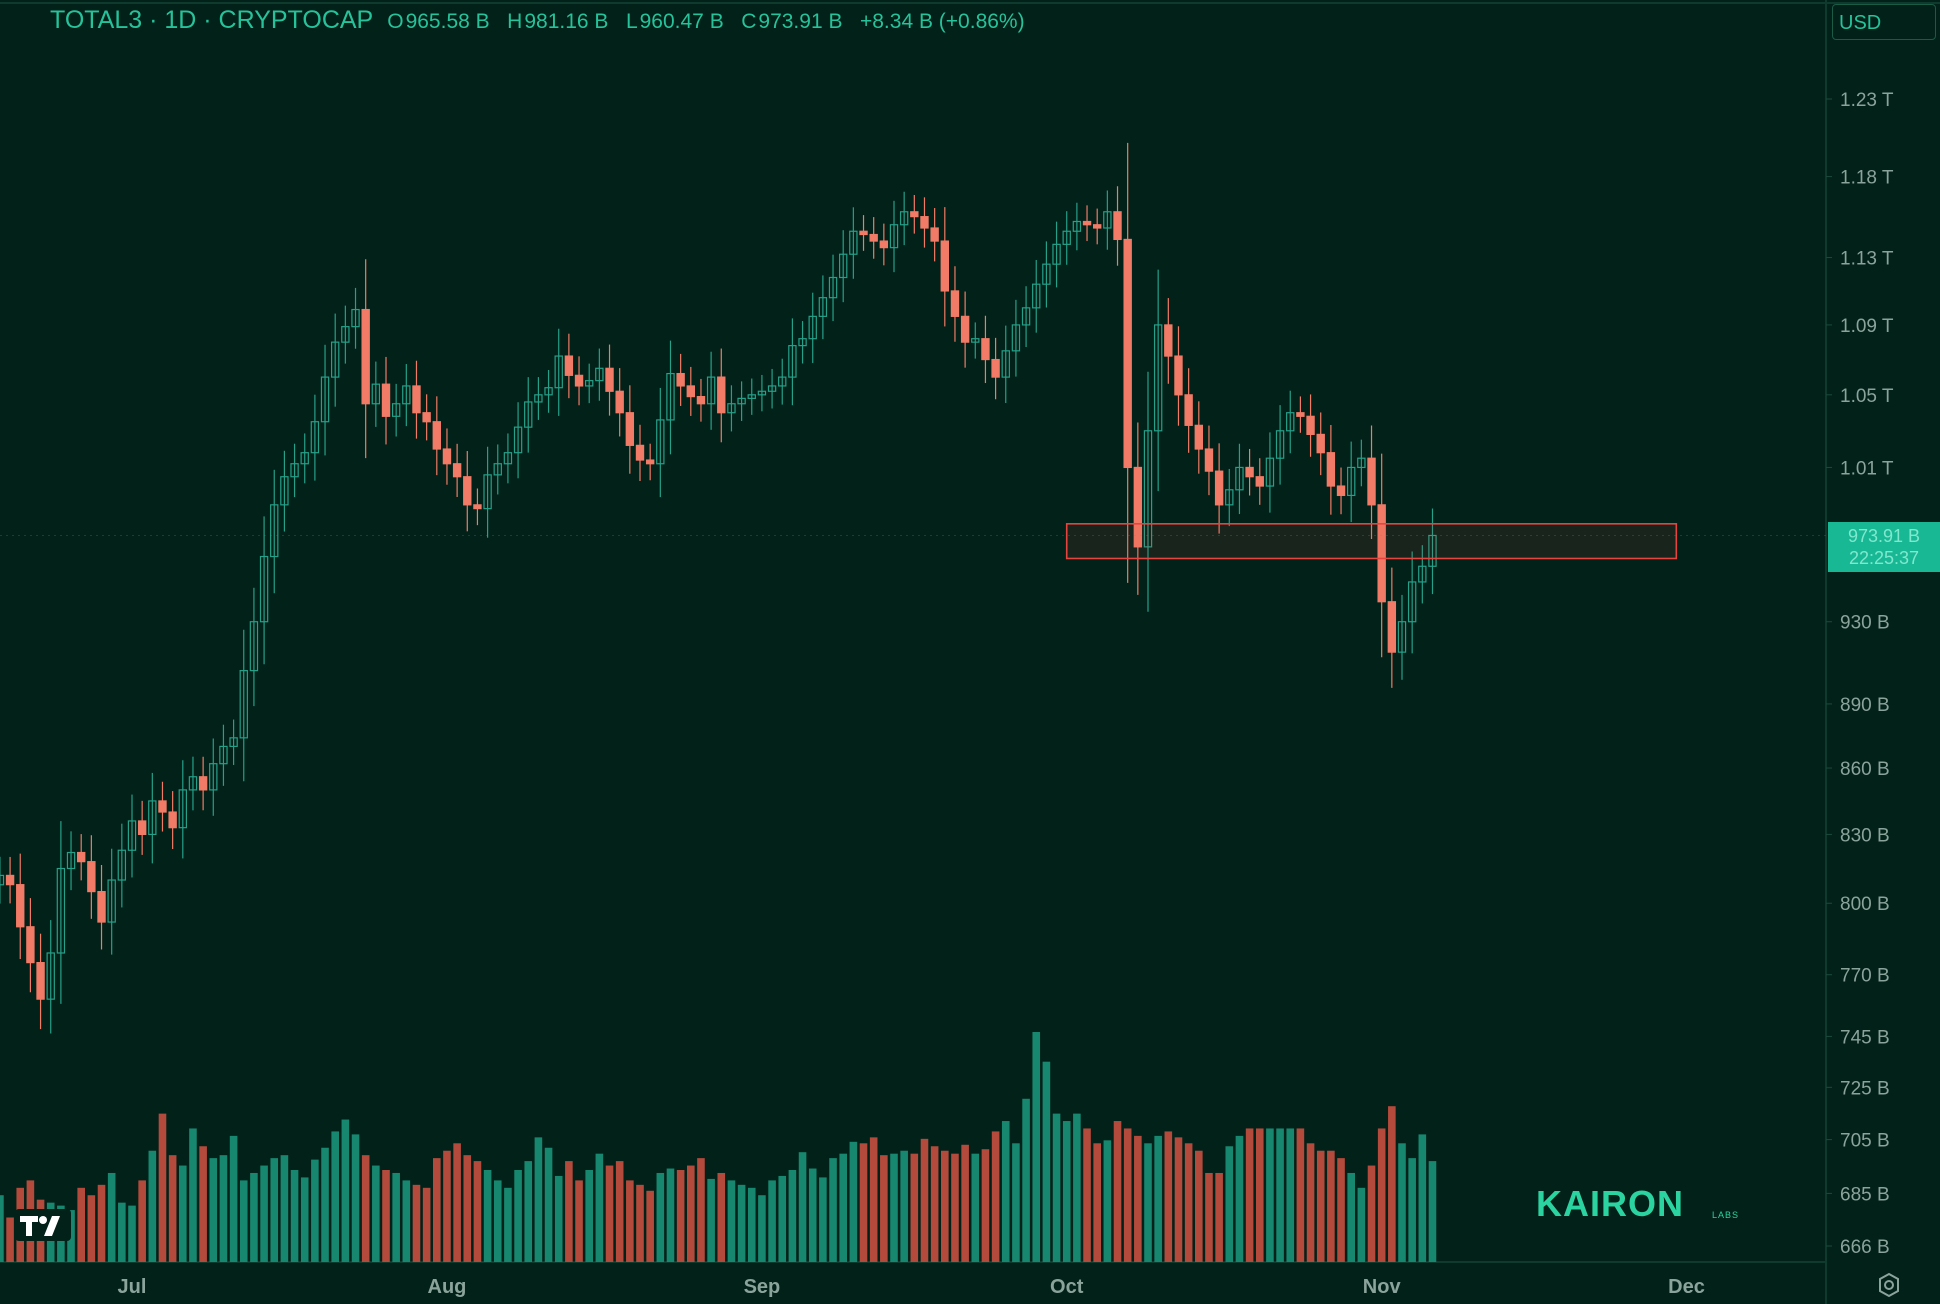 The image size is (1940, 1304). Describe the element at coordinates (43, 1225) in the screenshot. I see `tradingview-logo-icon` at that location.